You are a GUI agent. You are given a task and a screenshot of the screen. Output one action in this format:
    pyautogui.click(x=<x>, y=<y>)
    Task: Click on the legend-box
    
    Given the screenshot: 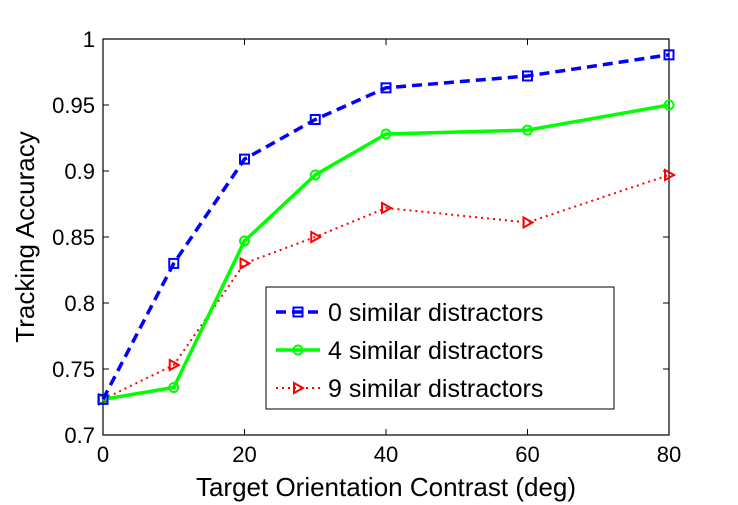 What is the action you would take?
    pyautogui.click(x=440, y=348)
    